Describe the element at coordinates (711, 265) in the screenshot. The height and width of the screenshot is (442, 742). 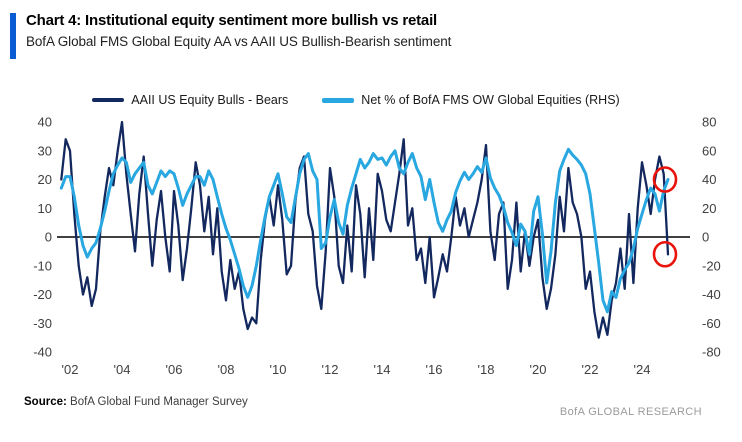
I see `y-axis-right-label: -20` at that location.